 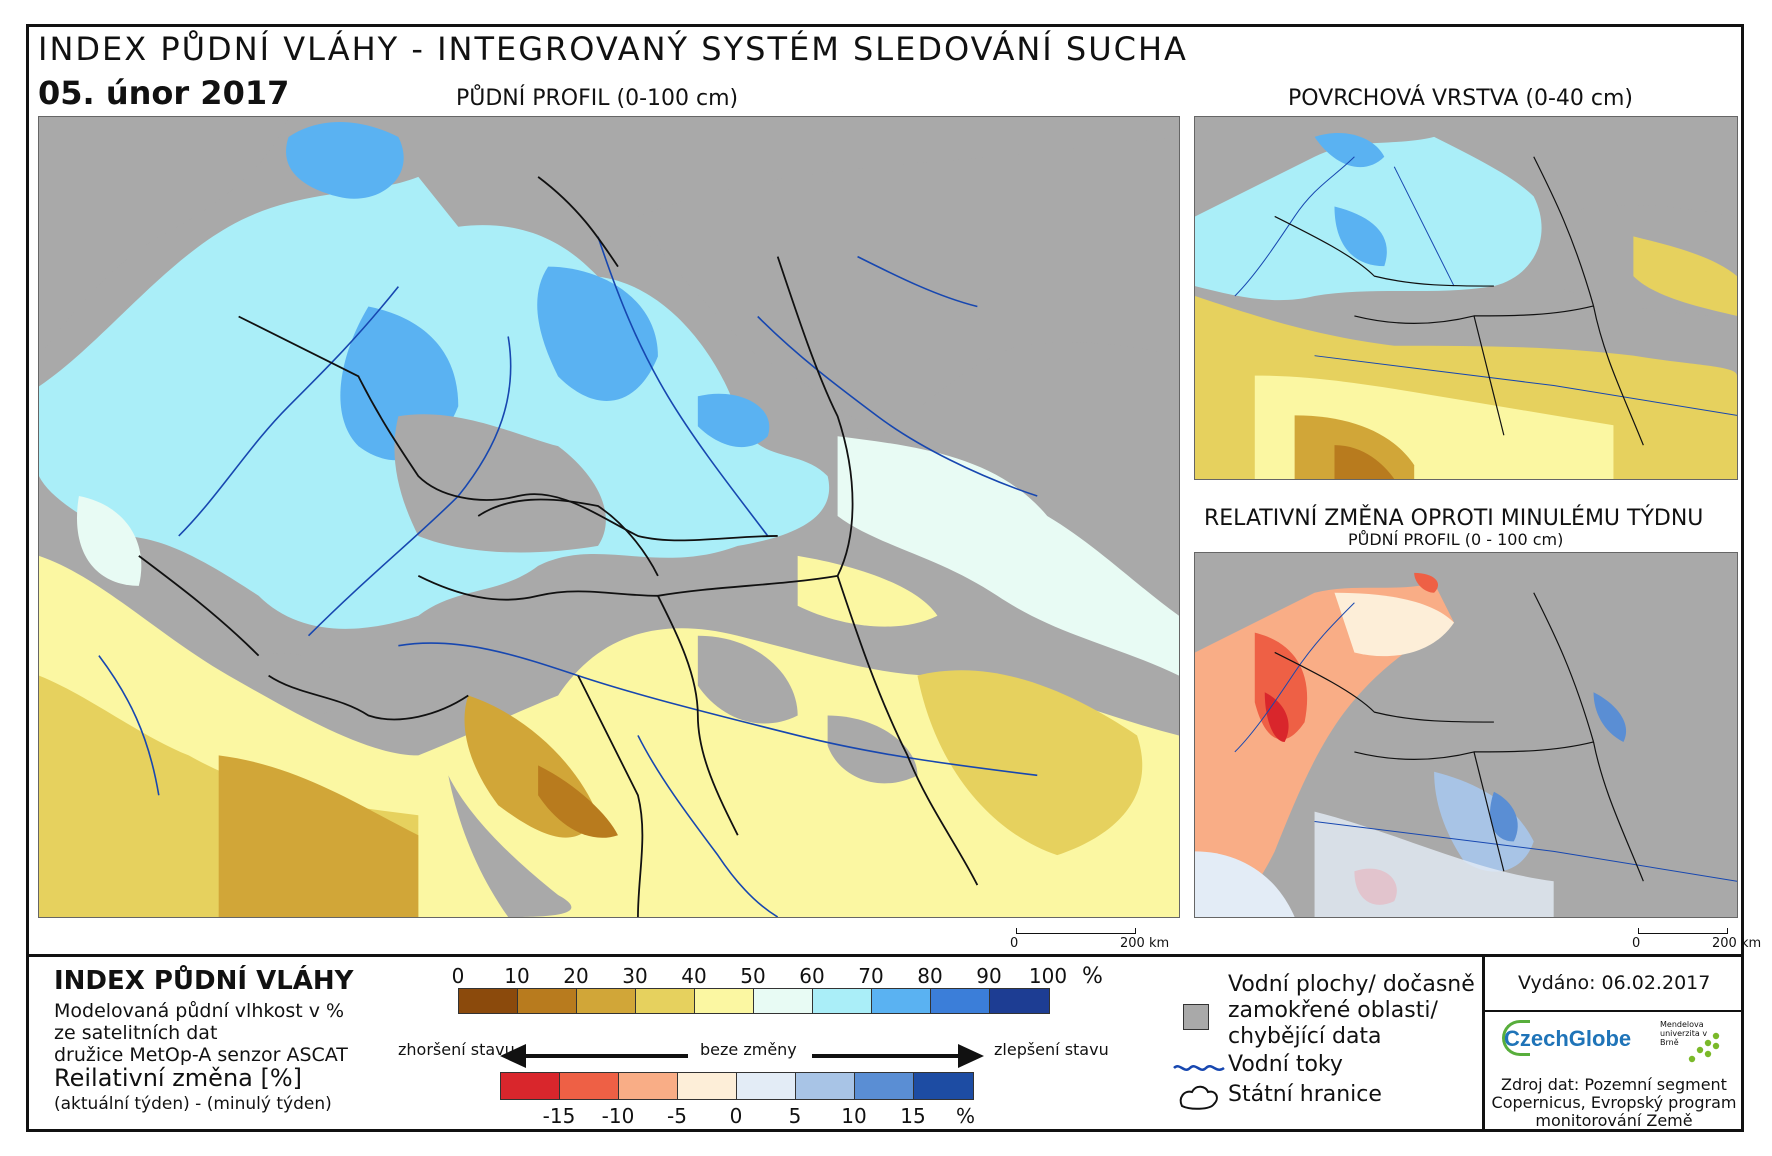 I want to click on info-divider, so click(x=1483, y=1043).